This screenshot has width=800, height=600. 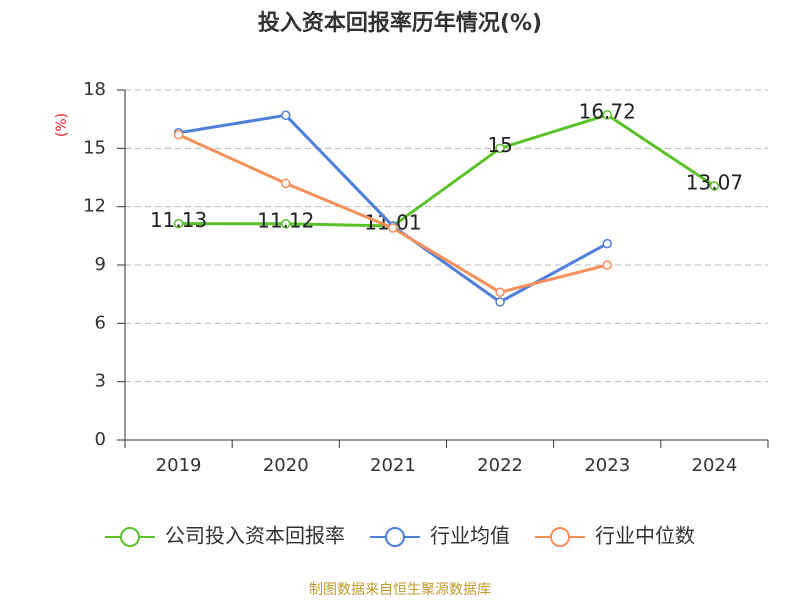 I want to click on x-tick-label: 2019, so click(x=179, y=465).